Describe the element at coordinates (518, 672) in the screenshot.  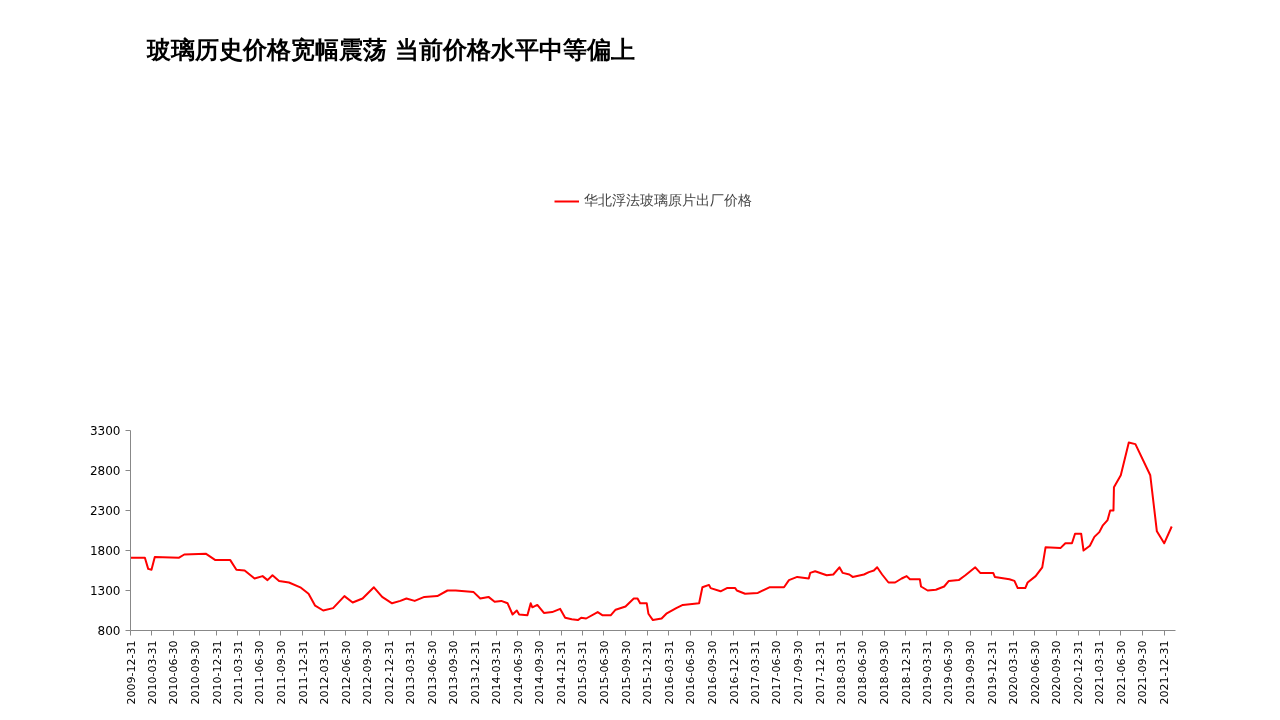
I see `x-tick-label: 2014-06-30` at that location.